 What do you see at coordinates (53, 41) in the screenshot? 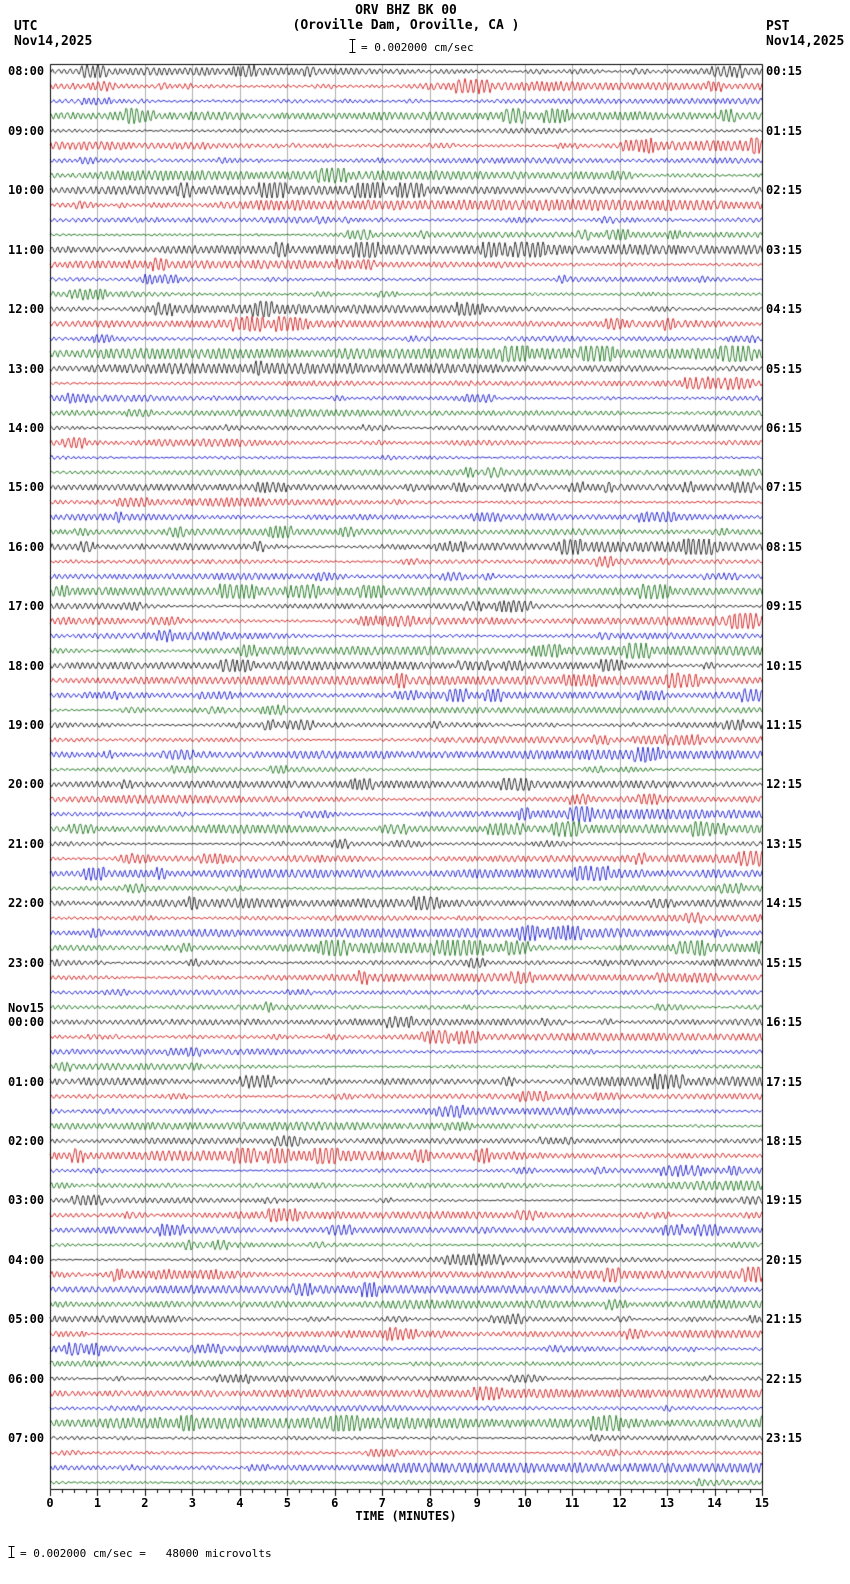
I see `left-date-label: Nov14,2025` at bounding box center [53, 41].